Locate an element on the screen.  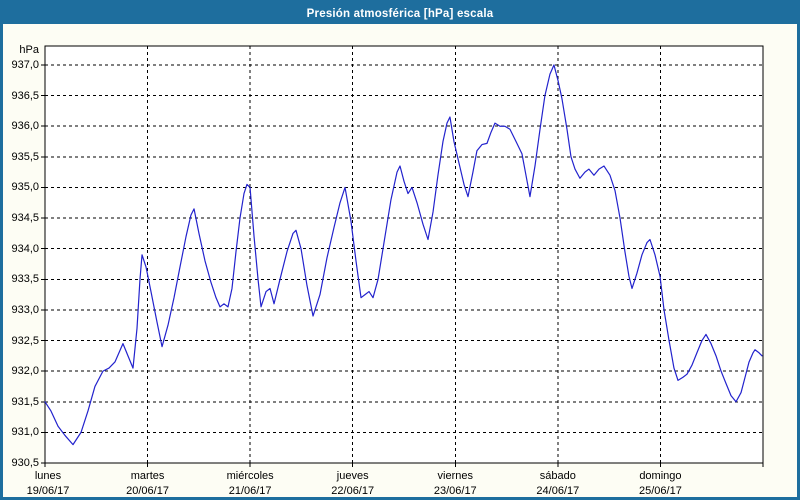
x-axis-day-name: miércoles is located at coordinates (250, 476).